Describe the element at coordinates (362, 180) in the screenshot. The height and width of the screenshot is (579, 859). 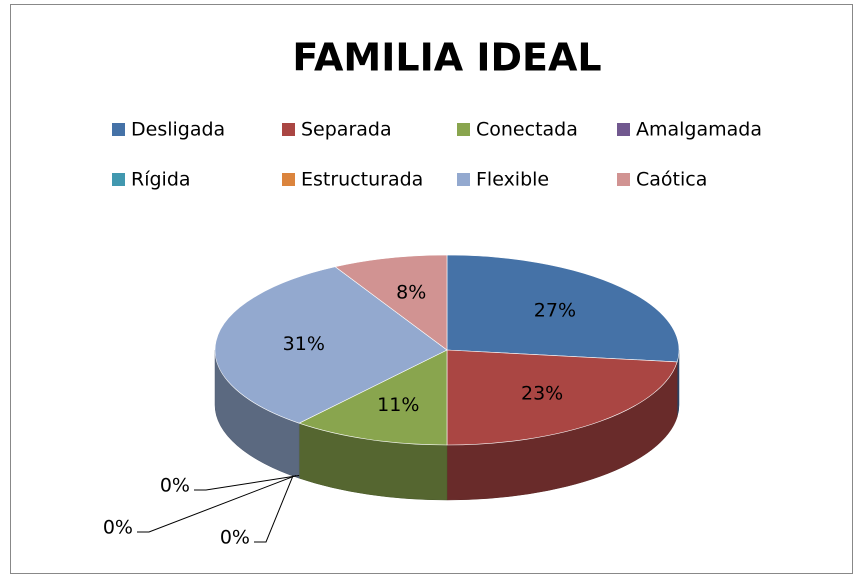
I see `legend-label: Estructurada` at that location.